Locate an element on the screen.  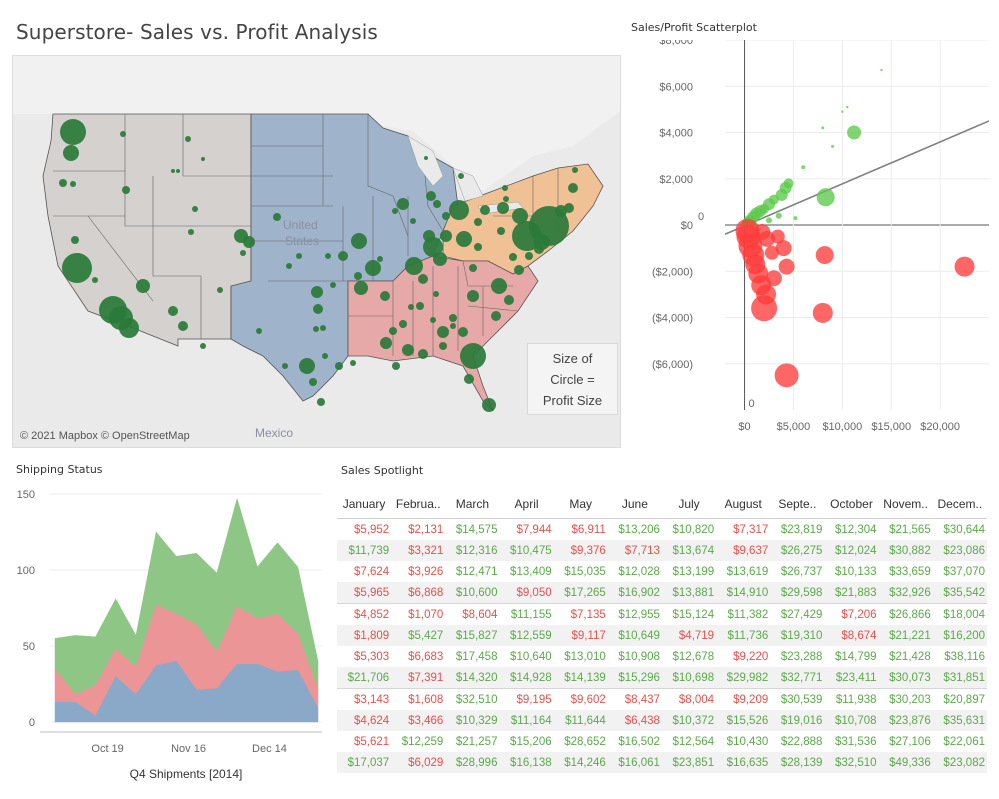
column-header: July is located at coordinates (689, 504).